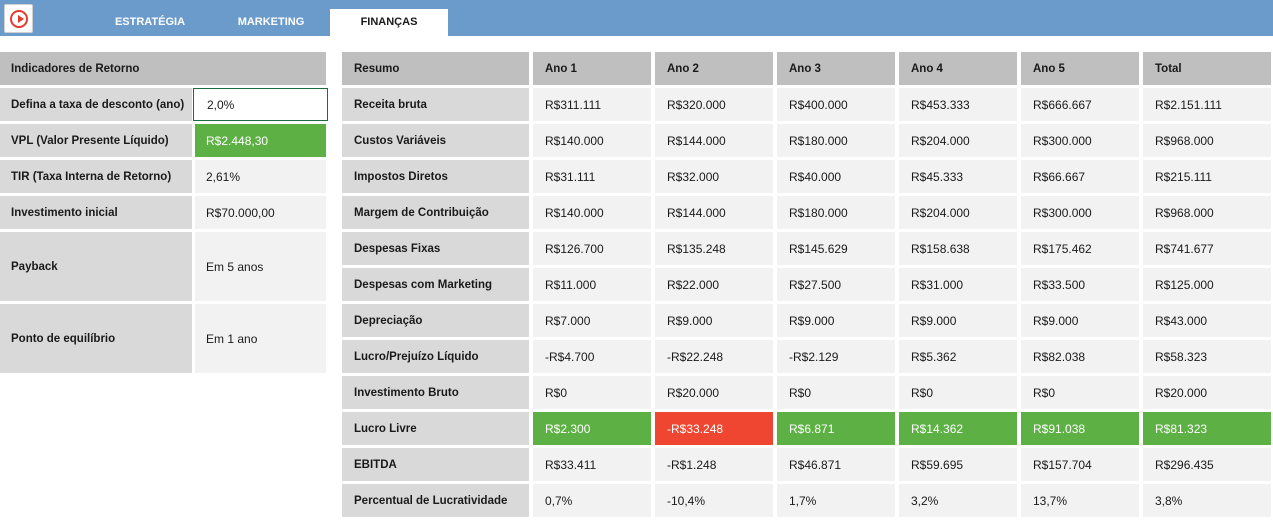  What do you see at coordinates (150, 22) in the screenshot?
I see `tab-estrategia: ESTRATÉGIA` at bounding box center [150, 22].